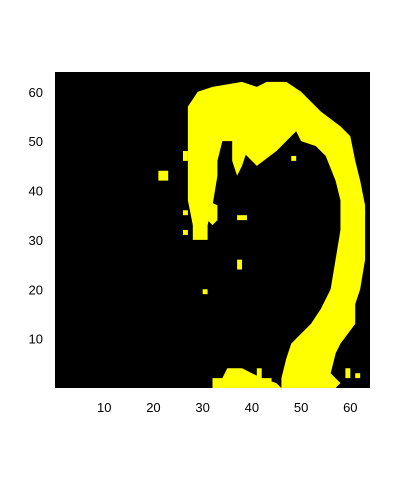 Image resolution: width=400 pixels, height=480 pixels. What do you see at coordinates (36, 141) in the screenshot?
I see `y-tick-label: 50` at bounding box center [36, 141].